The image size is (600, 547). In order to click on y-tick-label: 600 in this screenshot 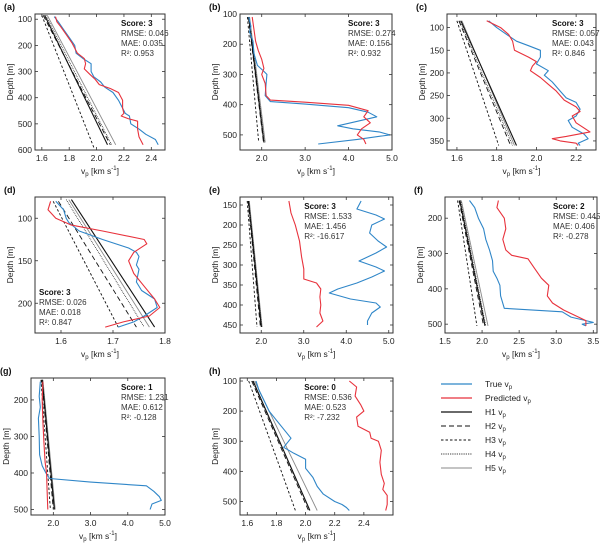, I will do `click(25, 150)`.